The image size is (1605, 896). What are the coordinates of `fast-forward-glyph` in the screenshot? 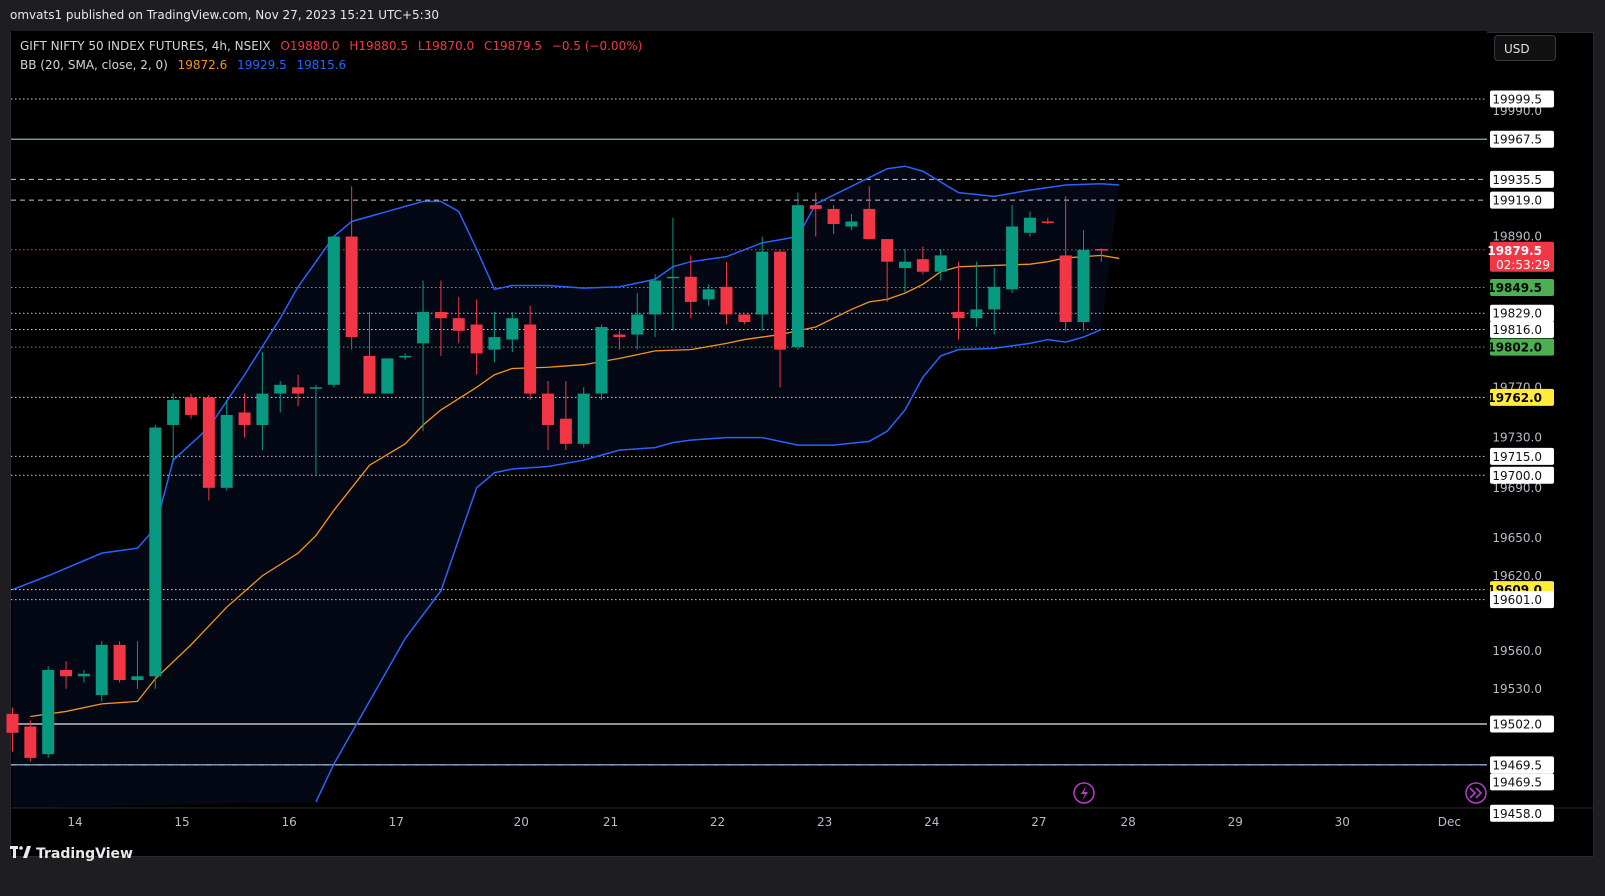 It's located at (1476, 793).